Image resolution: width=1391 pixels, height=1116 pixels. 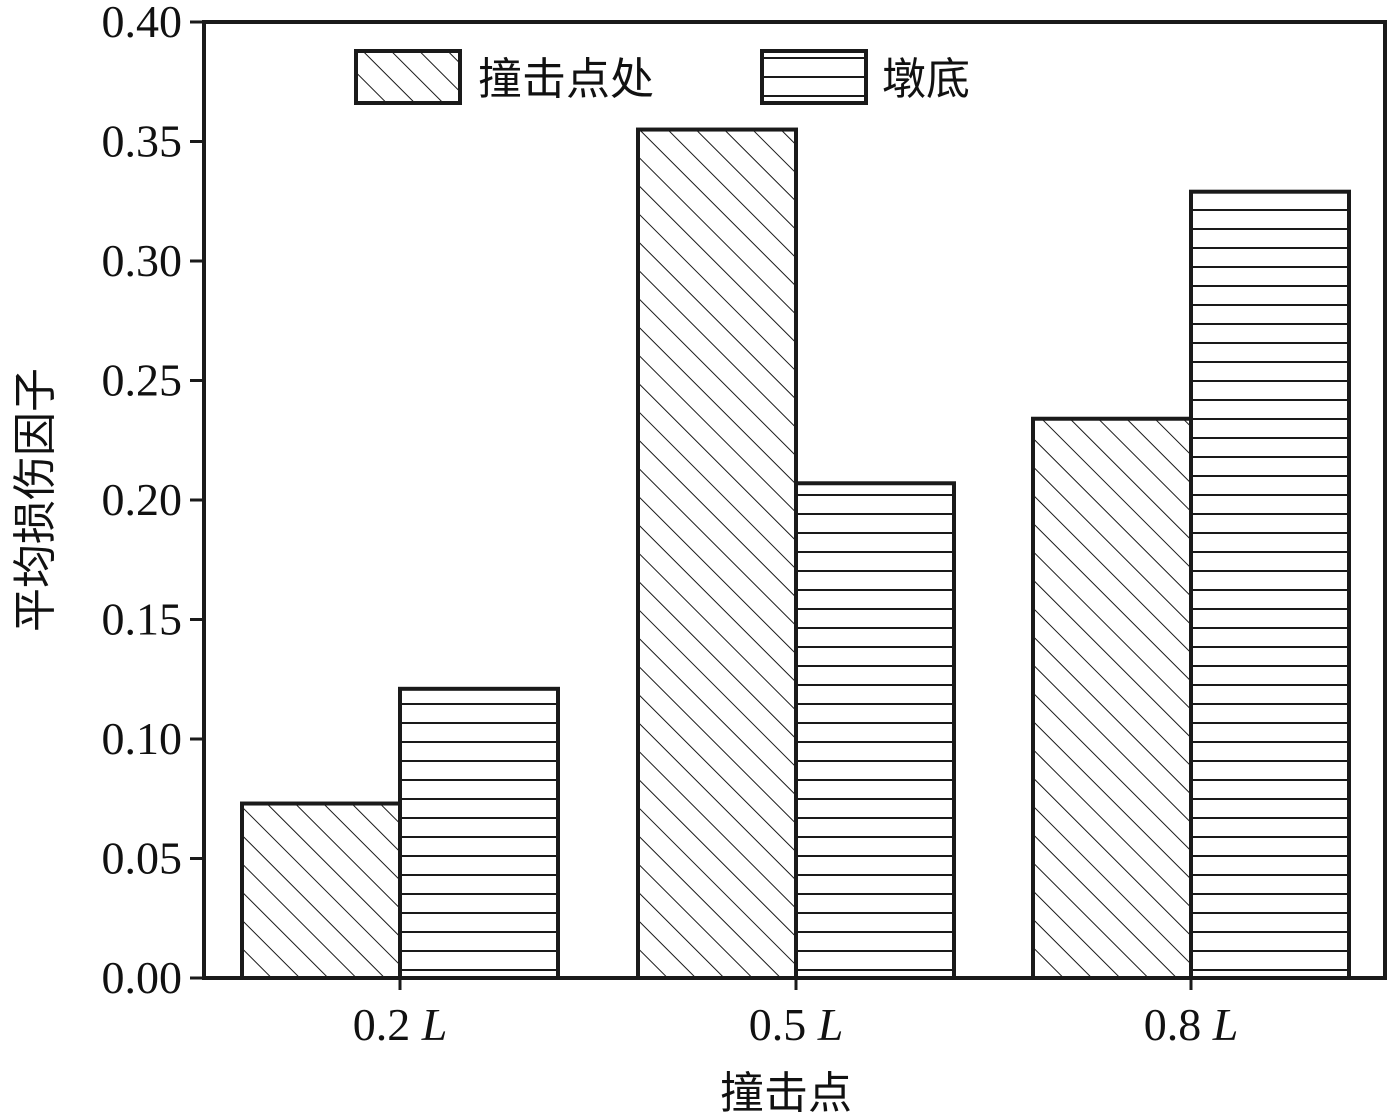 I want to click on legend: 撞击点处 墩底, so click(x=662, y=77).